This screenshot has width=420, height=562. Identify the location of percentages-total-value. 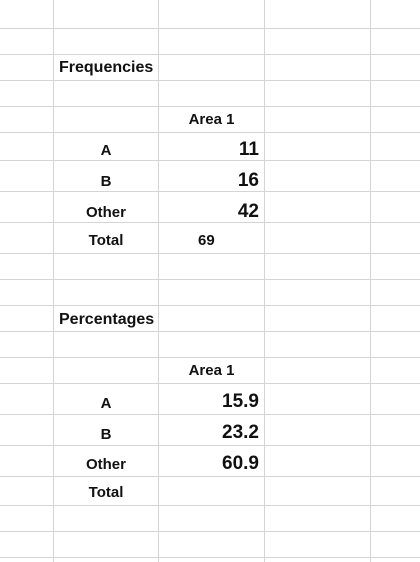
(228, 493).